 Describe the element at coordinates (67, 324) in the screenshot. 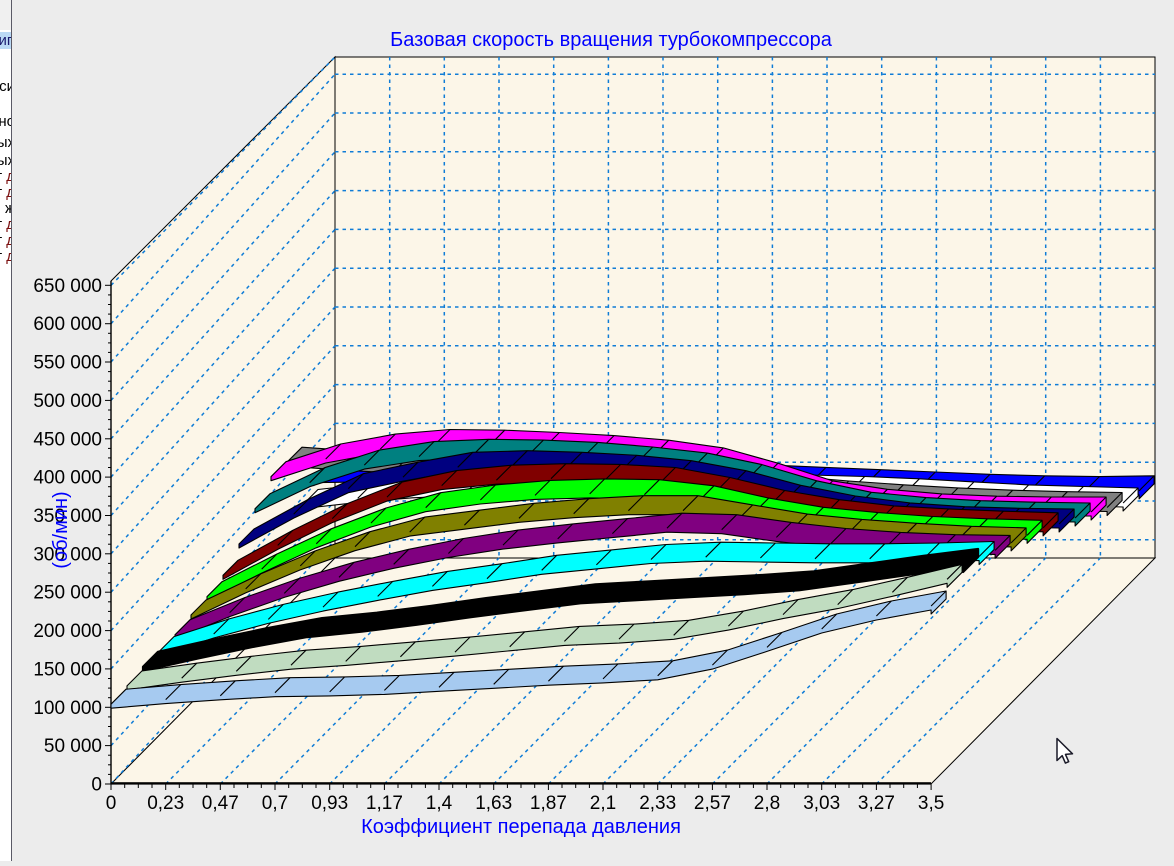

I see `svg-text: 600 000` at that location.